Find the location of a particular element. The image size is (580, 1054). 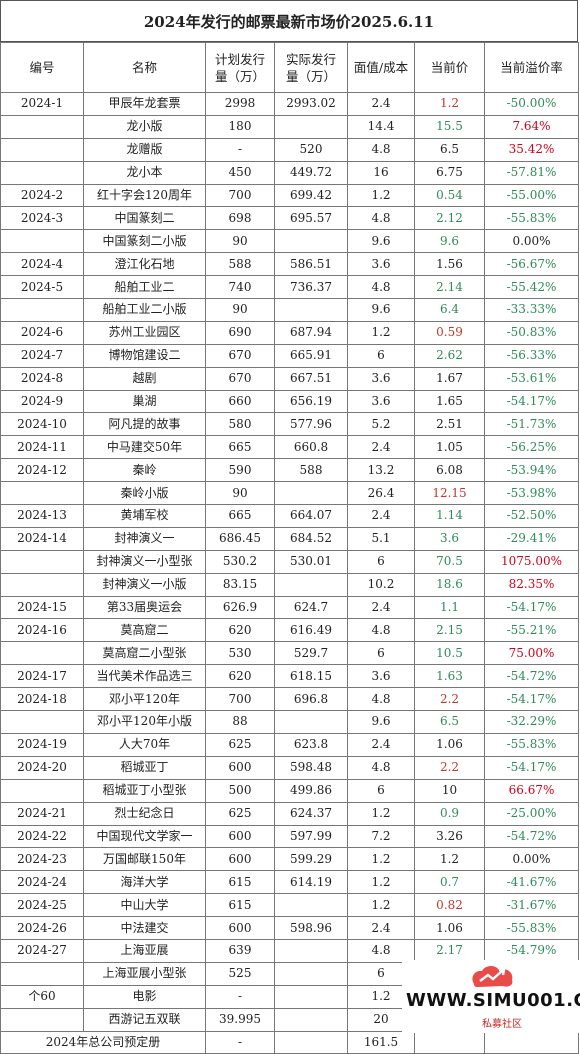

cell-premium: 66.67% is located at coordinates (531, 790).